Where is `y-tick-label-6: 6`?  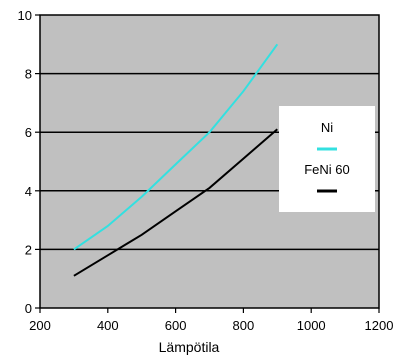 y-tick-label-6: 6 is located at coordinates (28, 132).